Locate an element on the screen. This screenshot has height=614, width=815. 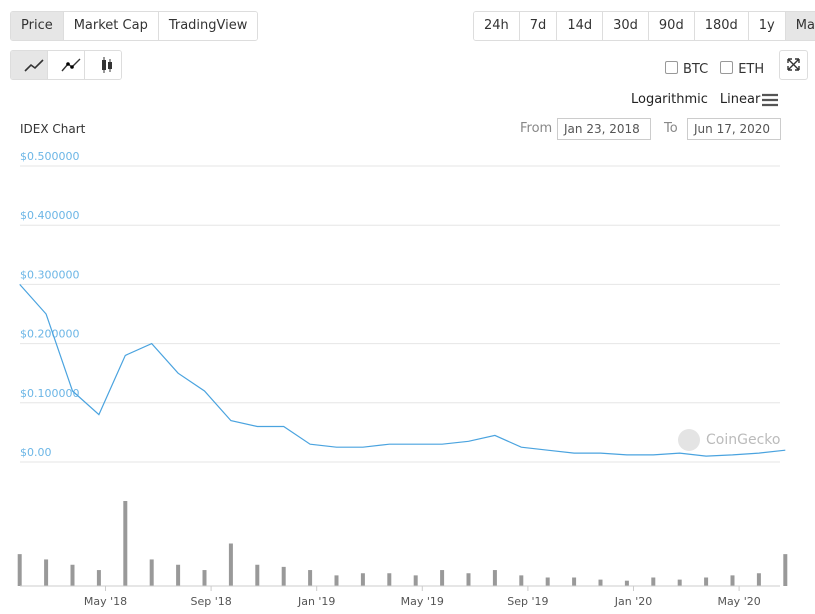
tab: Price is located at coordinates (37, 26).